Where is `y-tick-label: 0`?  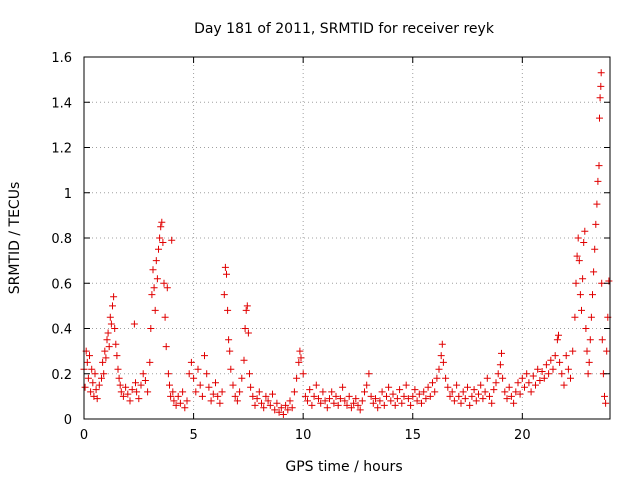 y-tick-label: 0 is located at coordinates (68, 420).